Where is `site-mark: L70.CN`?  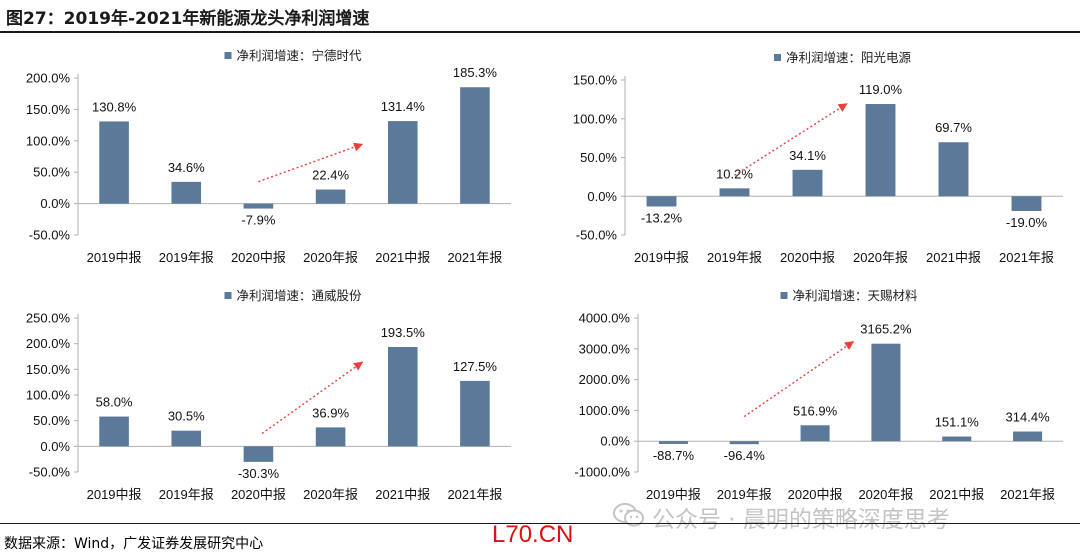 site-mark: L70.CN is located at coordinates (533, 534).